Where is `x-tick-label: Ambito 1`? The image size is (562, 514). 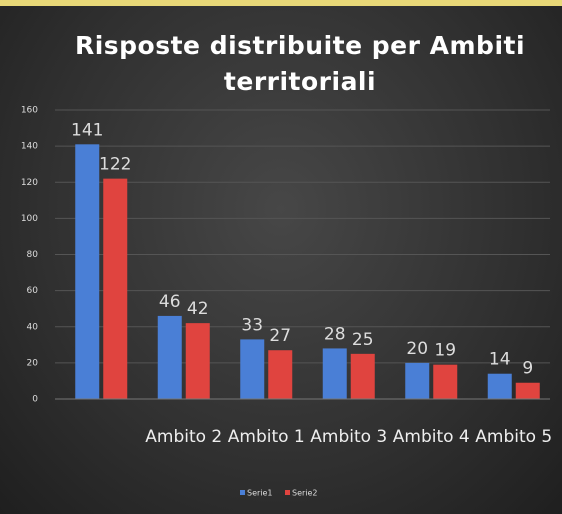
x-tick-label: Ambito 1 is located at coordinates (266, 437).